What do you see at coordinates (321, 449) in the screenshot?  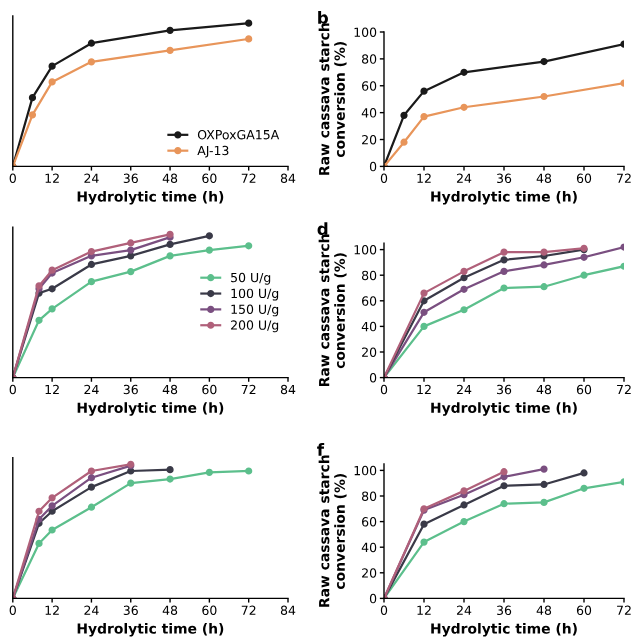 I see `chart-title: f` at bounding box center [321, 449].